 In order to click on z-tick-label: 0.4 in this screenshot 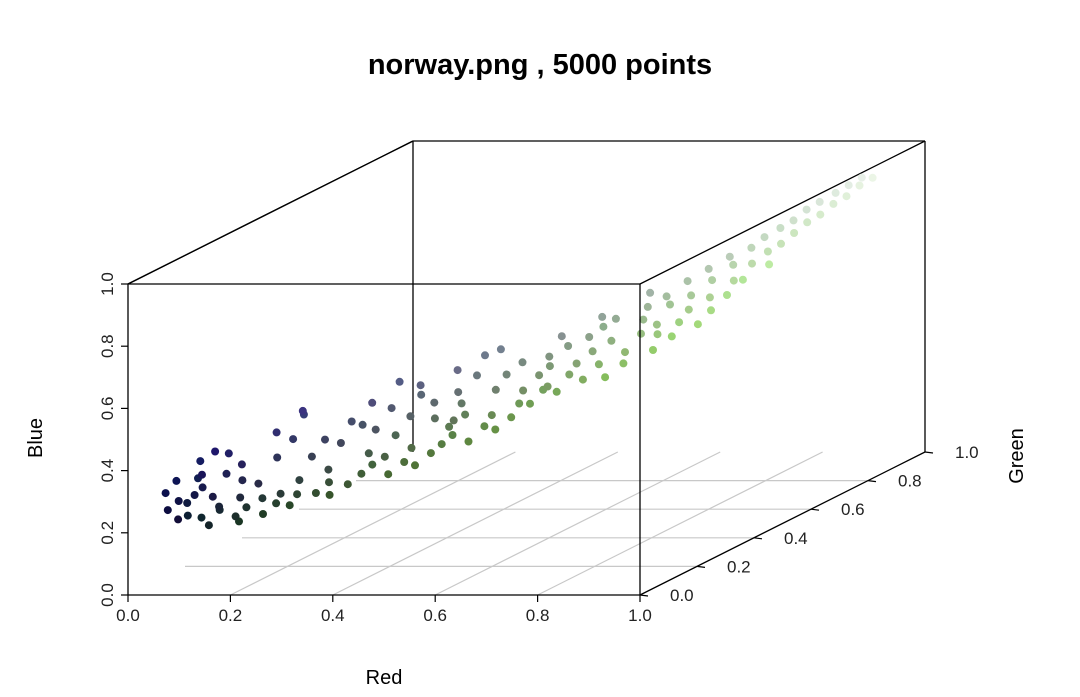, I will do `click(107, 471)`.